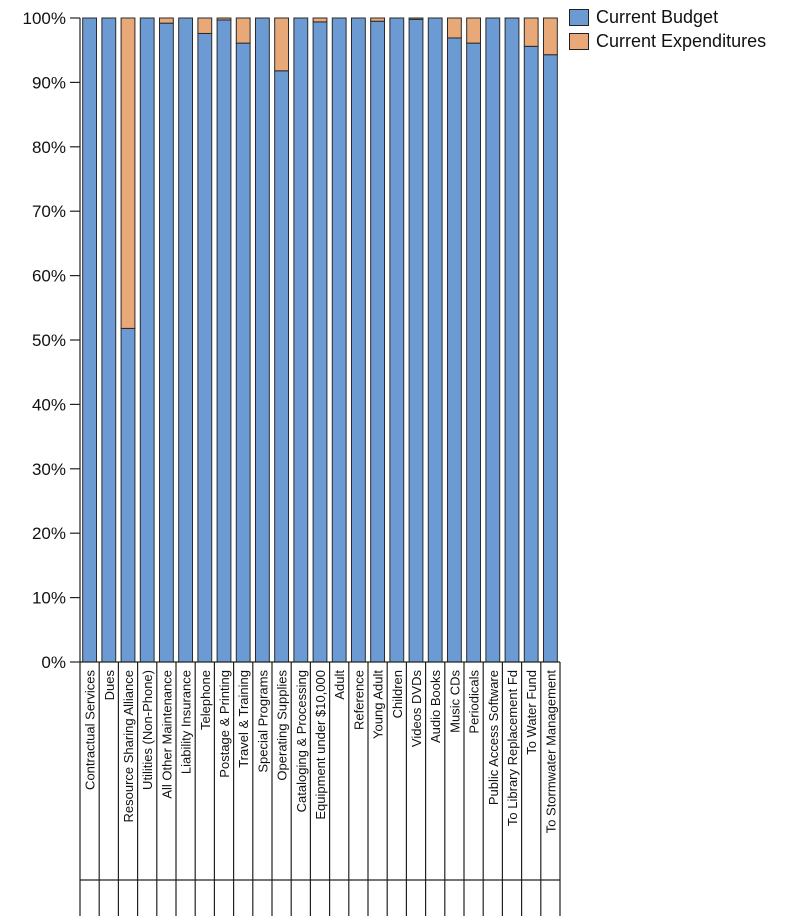  I want to click on x-tick-label: Resource Sharing Alliance, so click(128, 746).